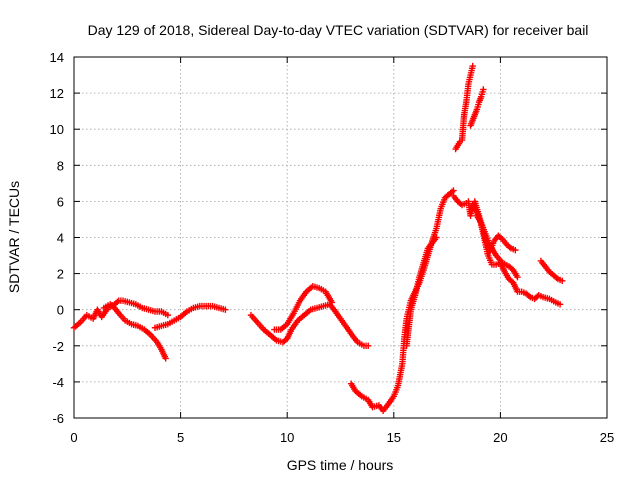 The image size is (640, 480). What do you see at coordinates (57, 93) in the screenshot?
I see `y-tick-label: 12` at bounding box center [57, 93].